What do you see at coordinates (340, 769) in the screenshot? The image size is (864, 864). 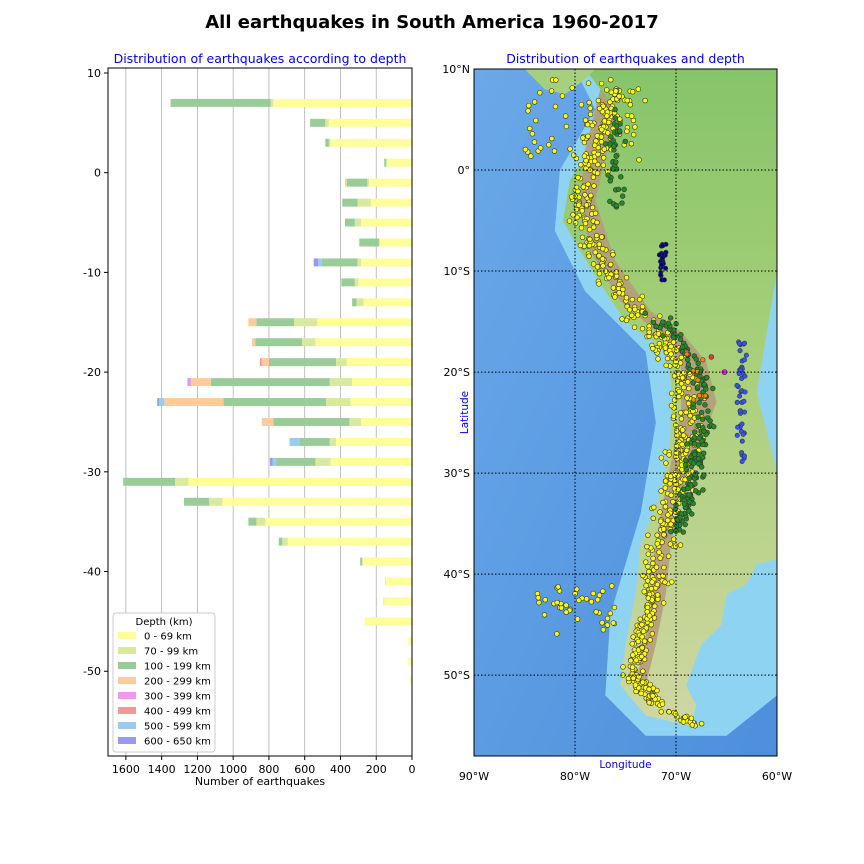 I see `x-tick-label: 400` at bounding box center [340, 769].